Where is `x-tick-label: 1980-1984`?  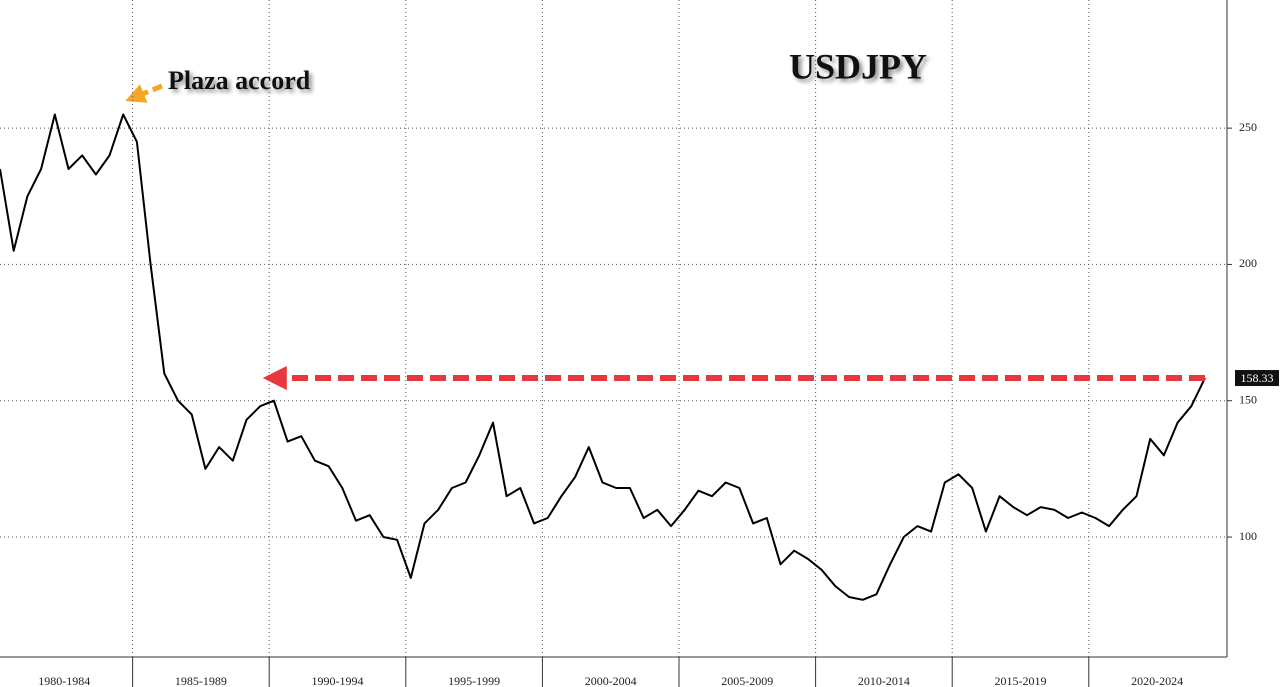 x-tick-label: 1980-1984 is located at coordinates (64, 680).